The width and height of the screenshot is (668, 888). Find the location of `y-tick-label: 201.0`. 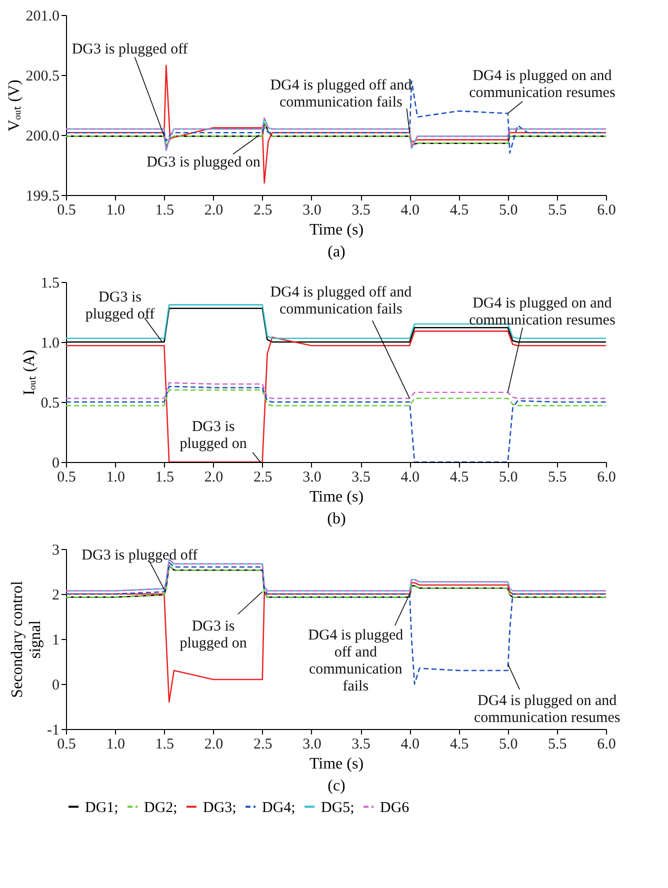

y-tick-label: 201.0 is located at coordinates (43, 16).